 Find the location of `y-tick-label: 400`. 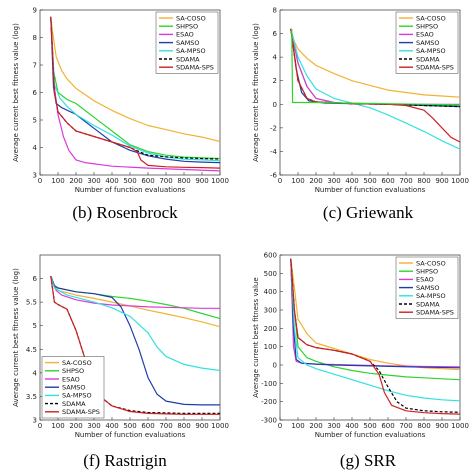

y-tick-label: 400 is located at coordinates (270, 292).